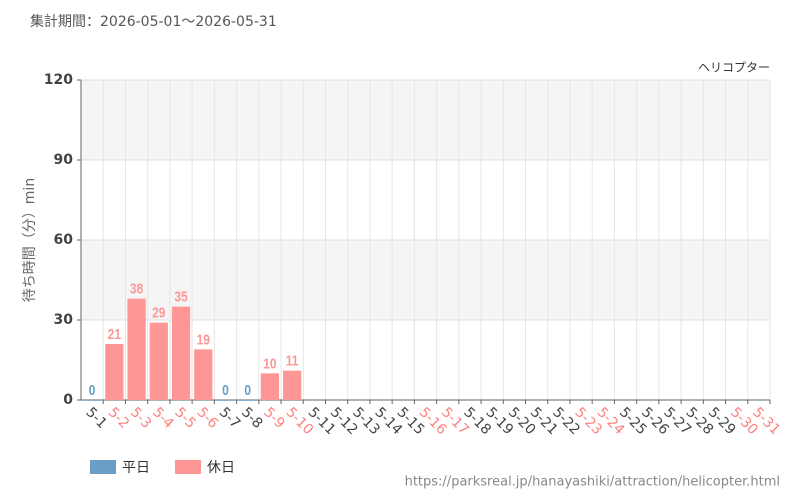 The height and width of the screenshot is (504, 800). What do you see at coordinates (115, 334) in the screenshot?
I see `data-label: 21` at bounding box center [115, 334].